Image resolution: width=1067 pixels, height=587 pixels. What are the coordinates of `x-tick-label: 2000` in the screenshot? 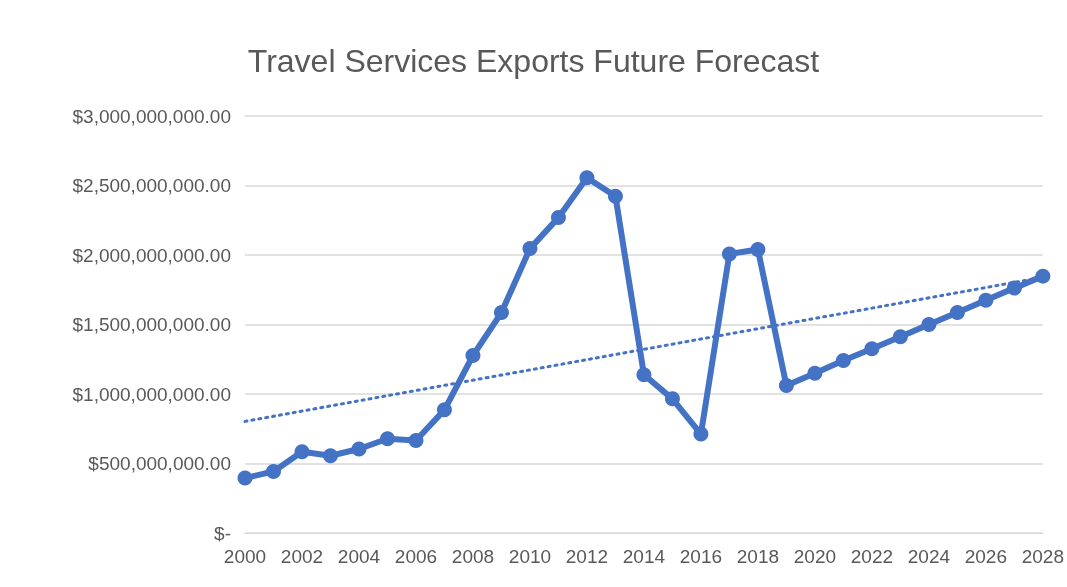 It's located at (245, 556).